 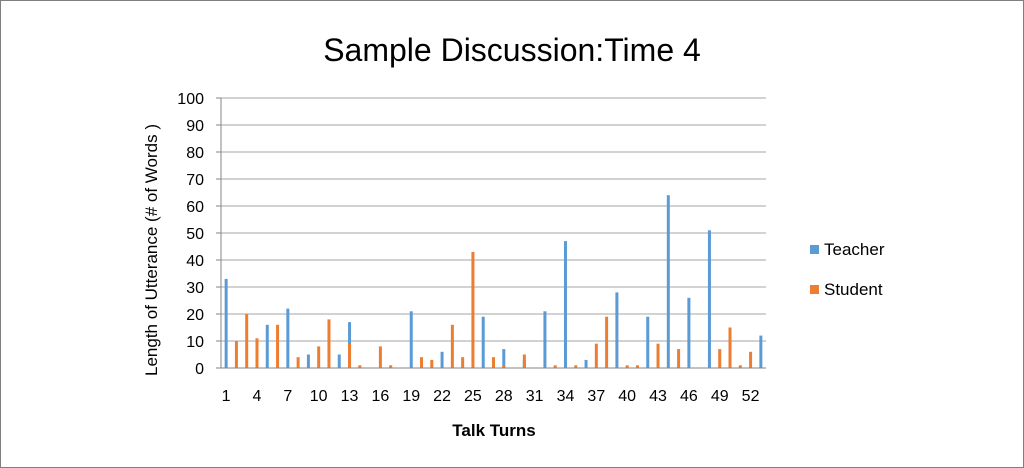 I want to click on x-tick-label: 13, so click(x=350, y=396).